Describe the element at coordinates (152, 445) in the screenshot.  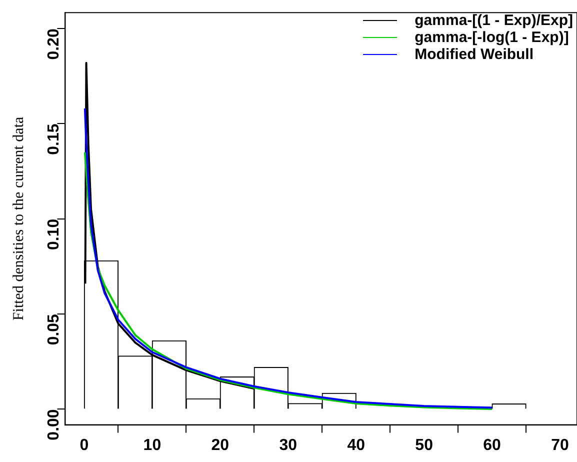
I see `x-tick-label: 10` at that location.